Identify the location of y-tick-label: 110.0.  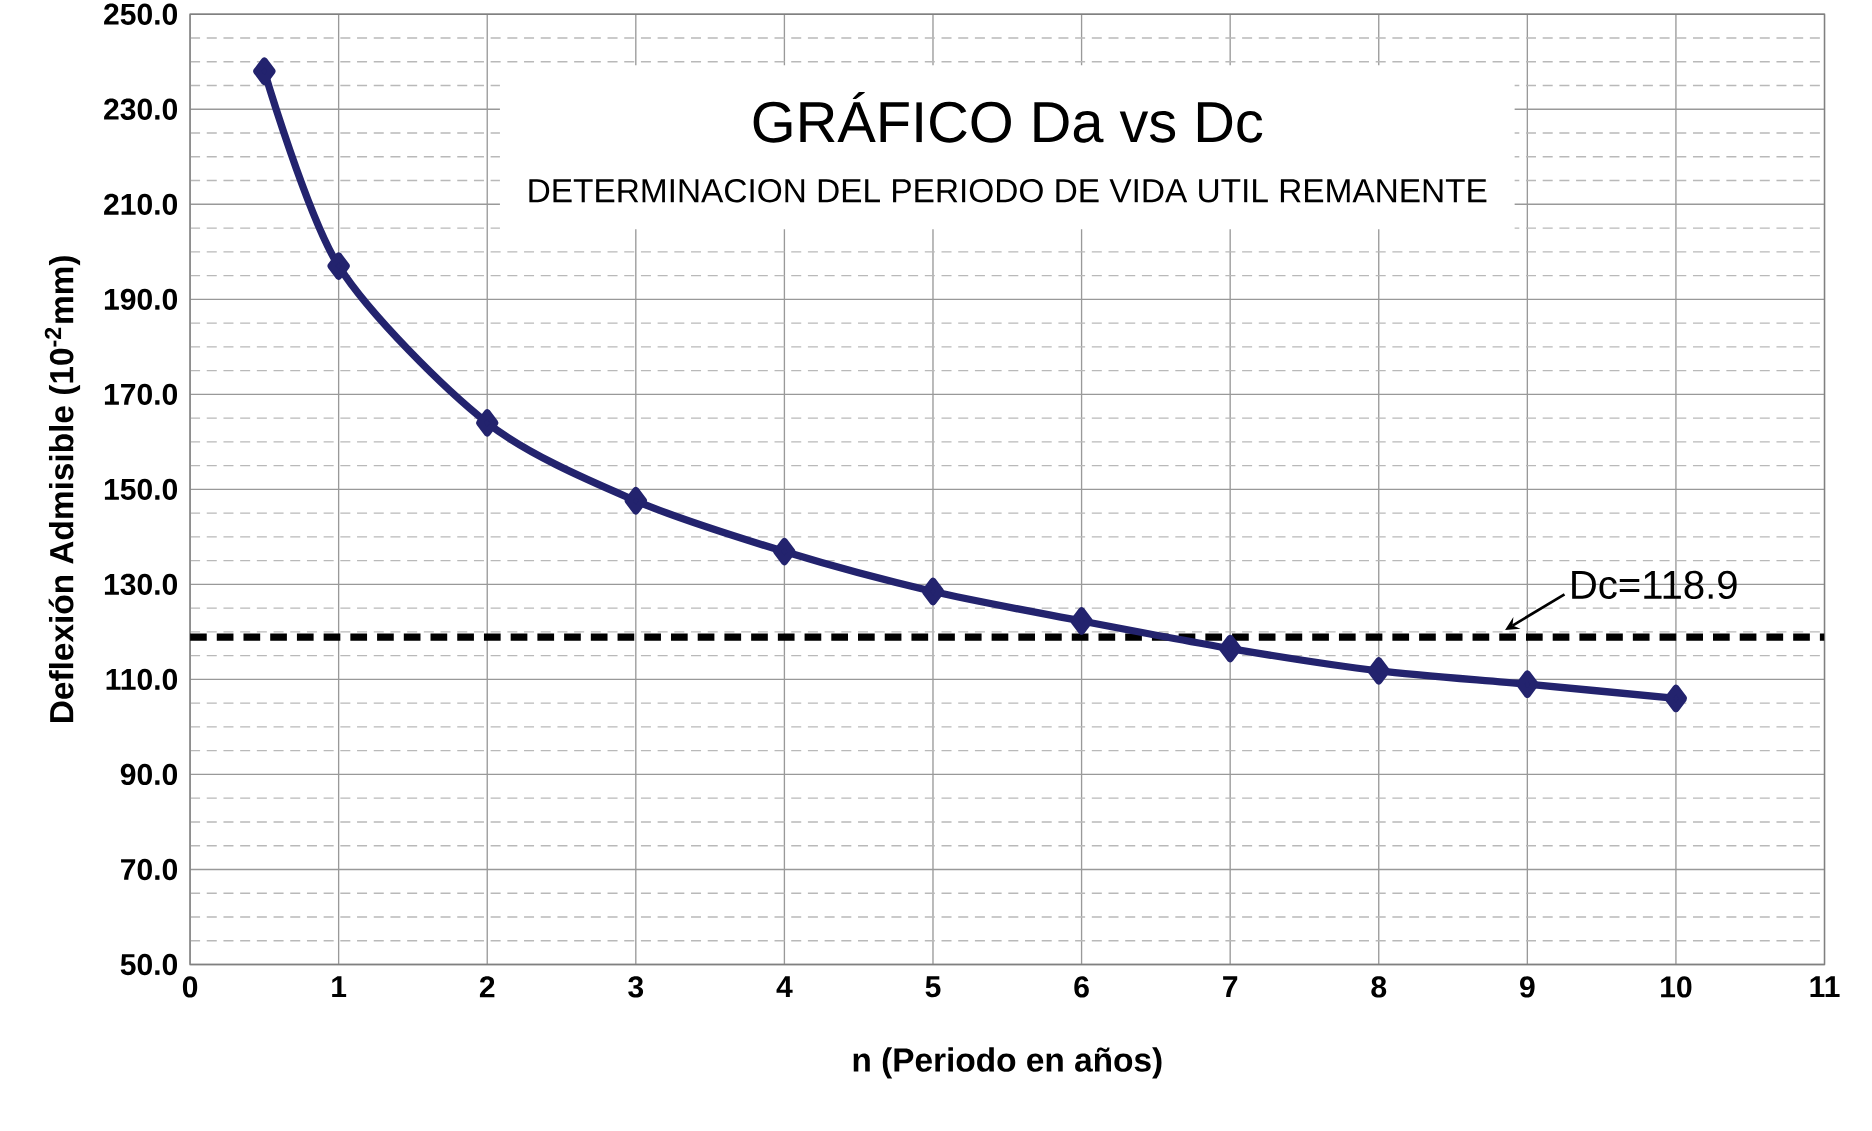
(142, 679).